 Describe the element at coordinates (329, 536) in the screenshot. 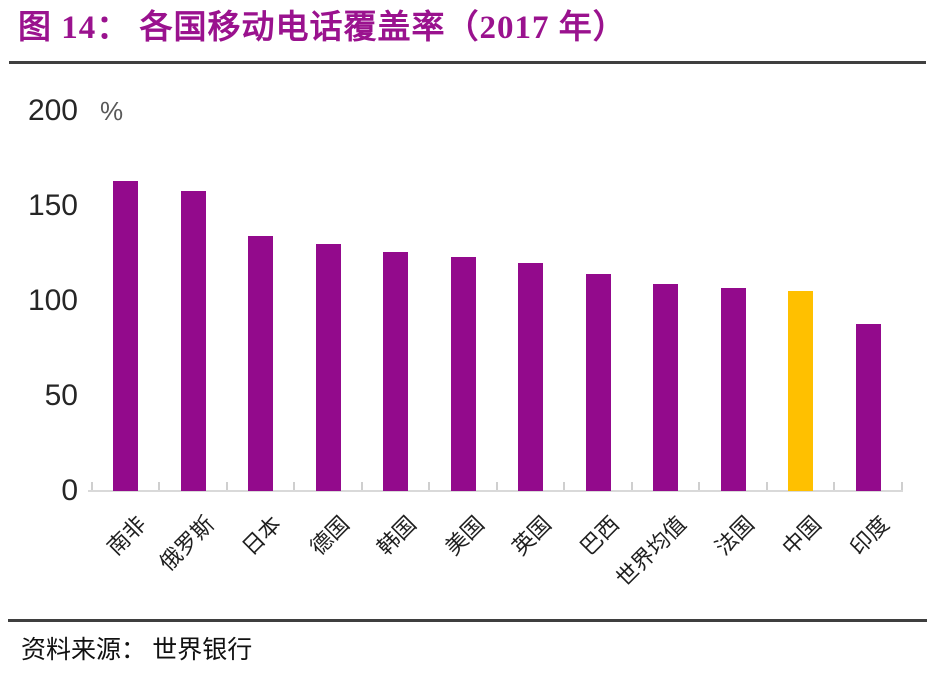

I see `x-axis-label: 德国` at that location.